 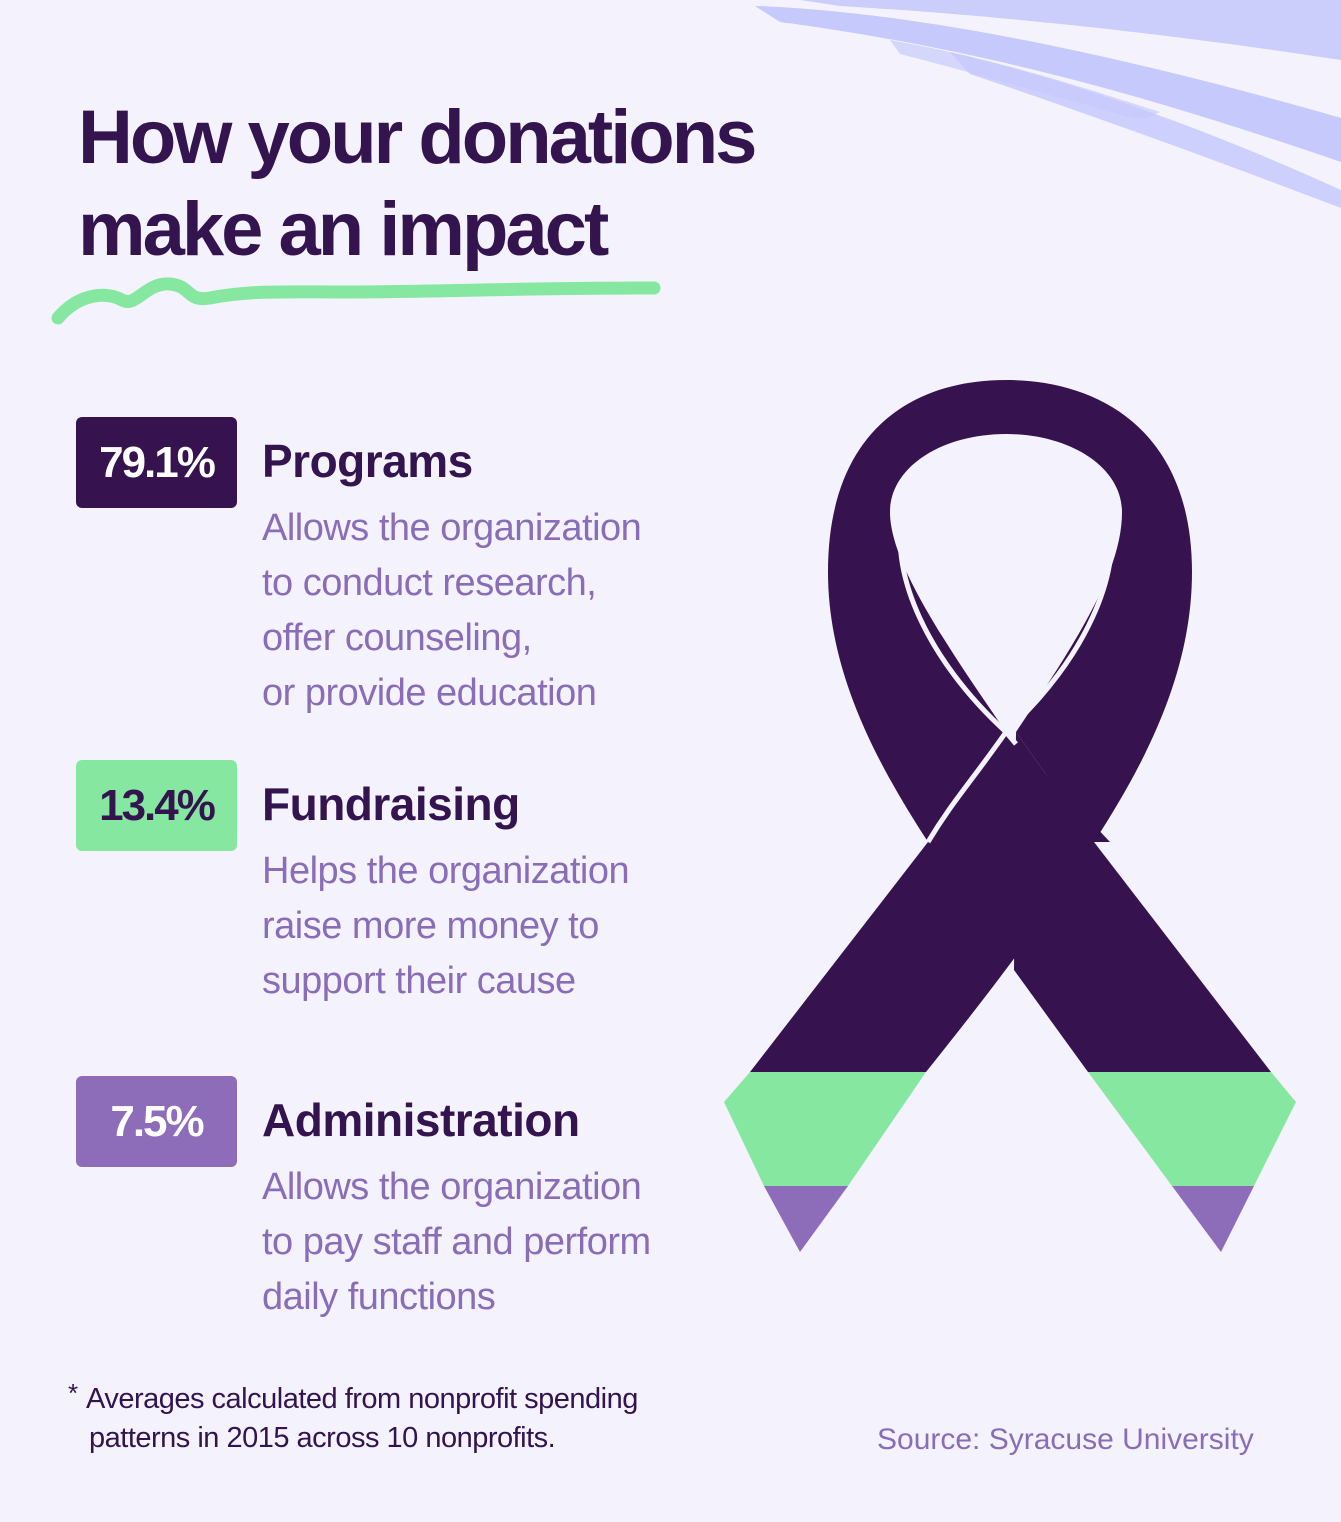 What do you see at coordinates (1065, 1439) in the screenshot?
I see `source-credit: Source: Syracuse University` at bounding box center [1065, 1439].